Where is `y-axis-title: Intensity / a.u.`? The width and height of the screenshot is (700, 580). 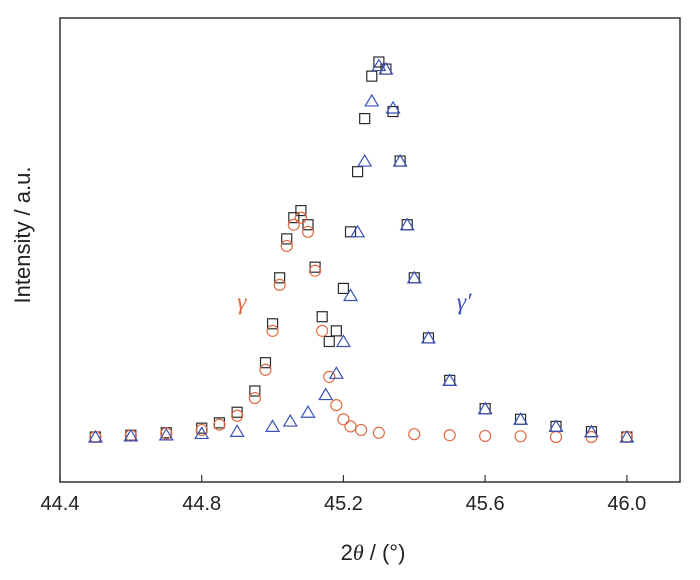 y-axis-title: Intensity / a.u. is located at coordinates (22, 235).